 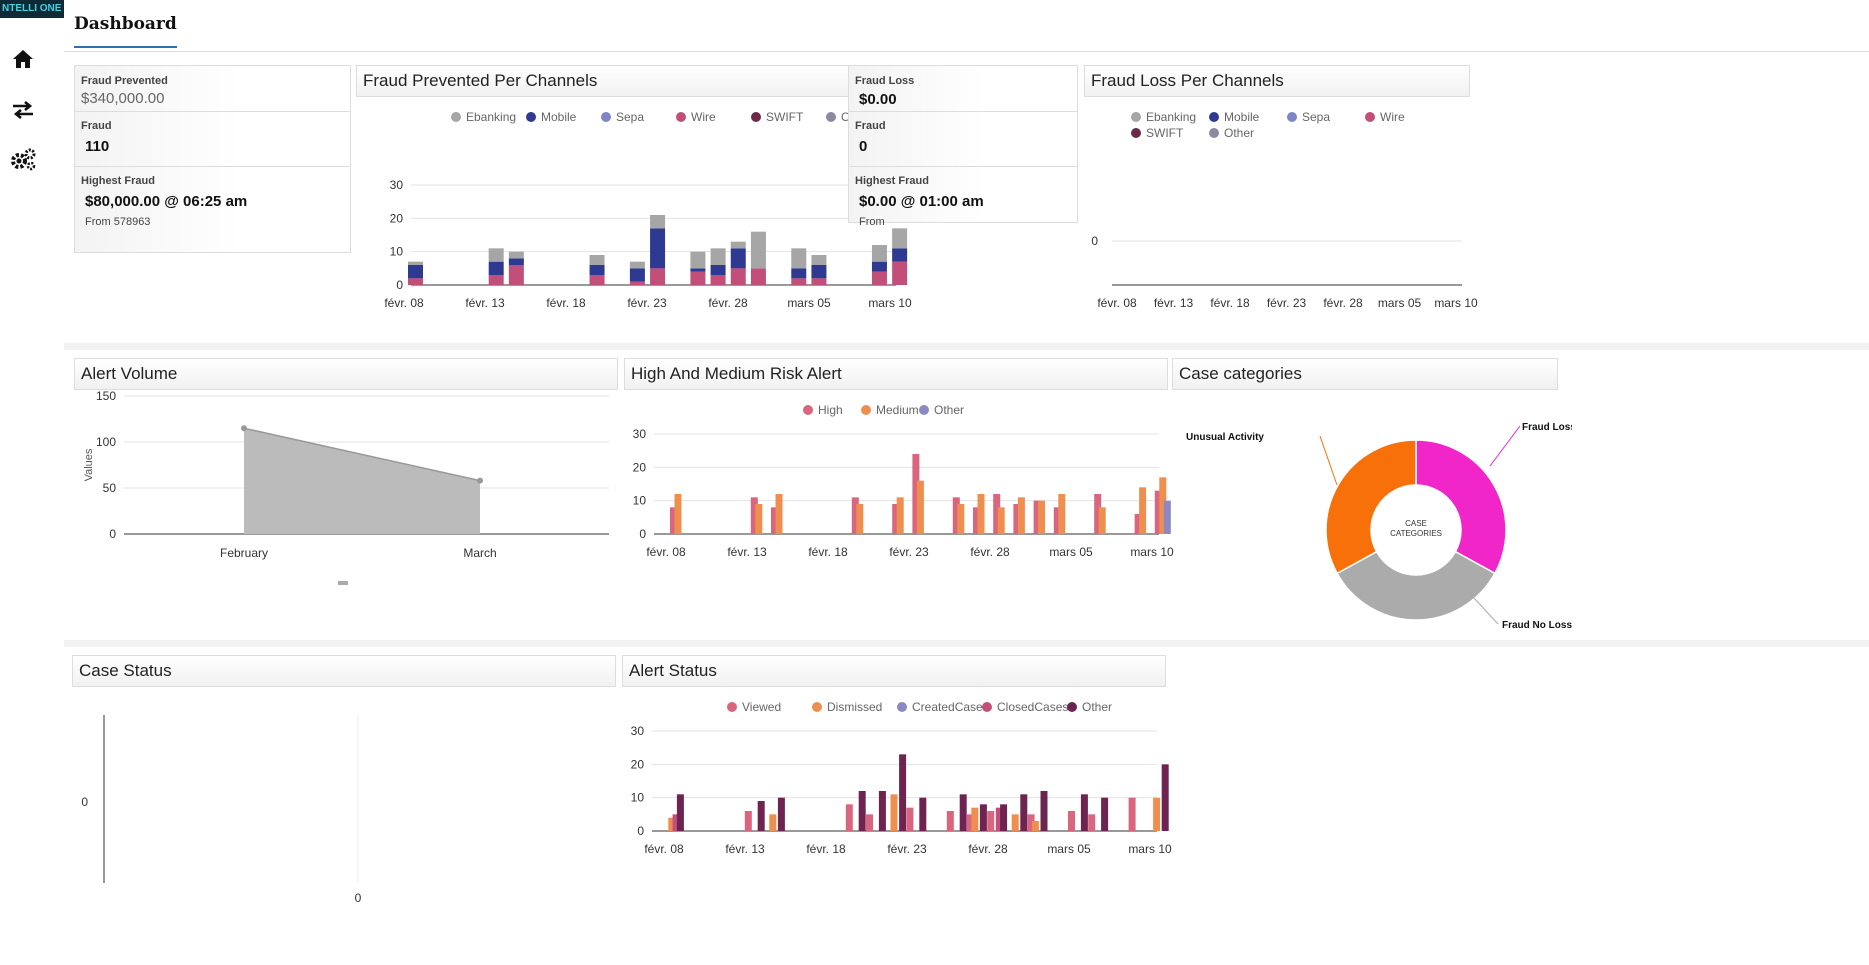 What do you see at coordinates (23, 59) in the screenshot?
I see `home-icon` at bounding box center [23, 59].